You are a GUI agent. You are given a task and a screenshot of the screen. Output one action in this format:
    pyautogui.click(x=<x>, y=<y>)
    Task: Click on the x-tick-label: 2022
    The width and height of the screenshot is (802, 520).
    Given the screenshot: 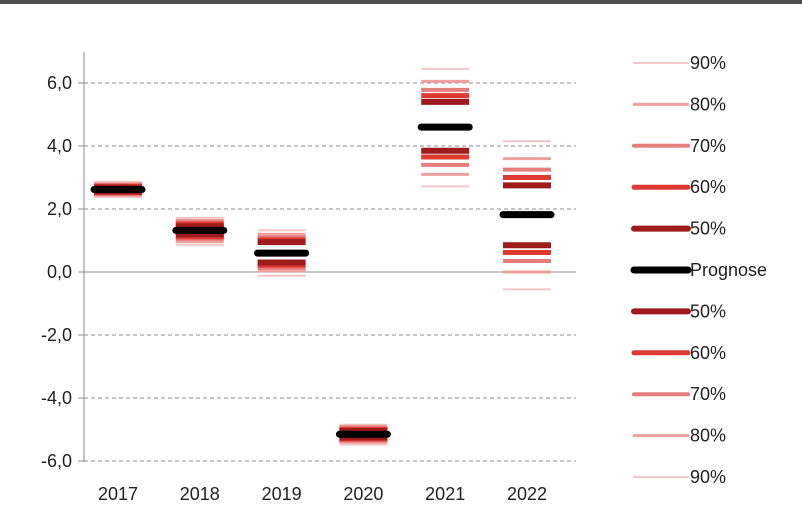 What is the action you would take?
    pyautogui.click(x=527, y=494)
    